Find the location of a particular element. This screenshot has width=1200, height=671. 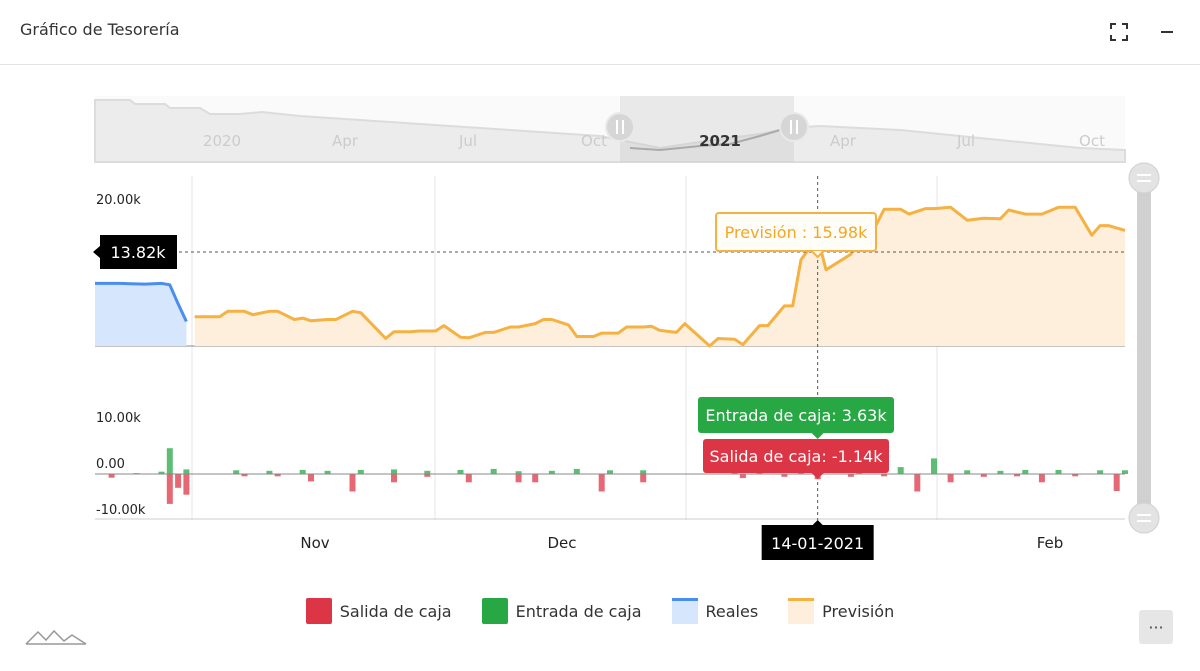

tooltip-salida-text: Salida de caja: -1.14k is located at coordinates (797, 456).